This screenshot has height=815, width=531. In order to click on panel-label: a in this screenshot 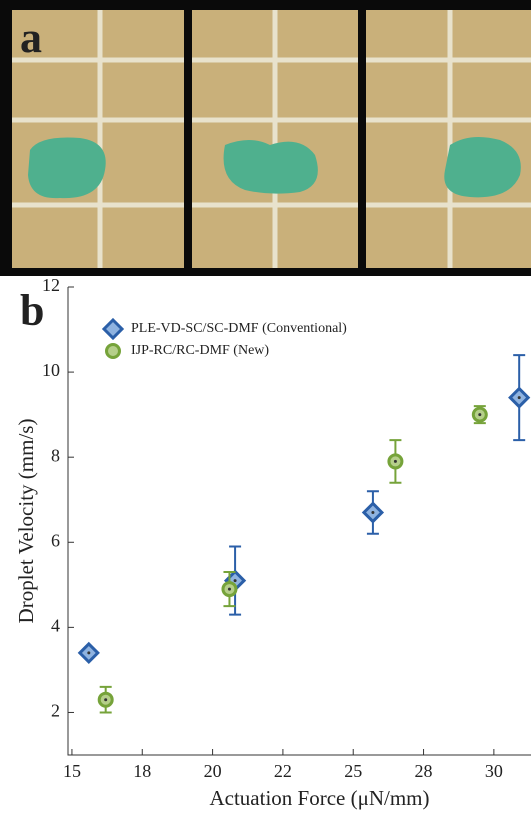, I will do `click(31, 37)`.